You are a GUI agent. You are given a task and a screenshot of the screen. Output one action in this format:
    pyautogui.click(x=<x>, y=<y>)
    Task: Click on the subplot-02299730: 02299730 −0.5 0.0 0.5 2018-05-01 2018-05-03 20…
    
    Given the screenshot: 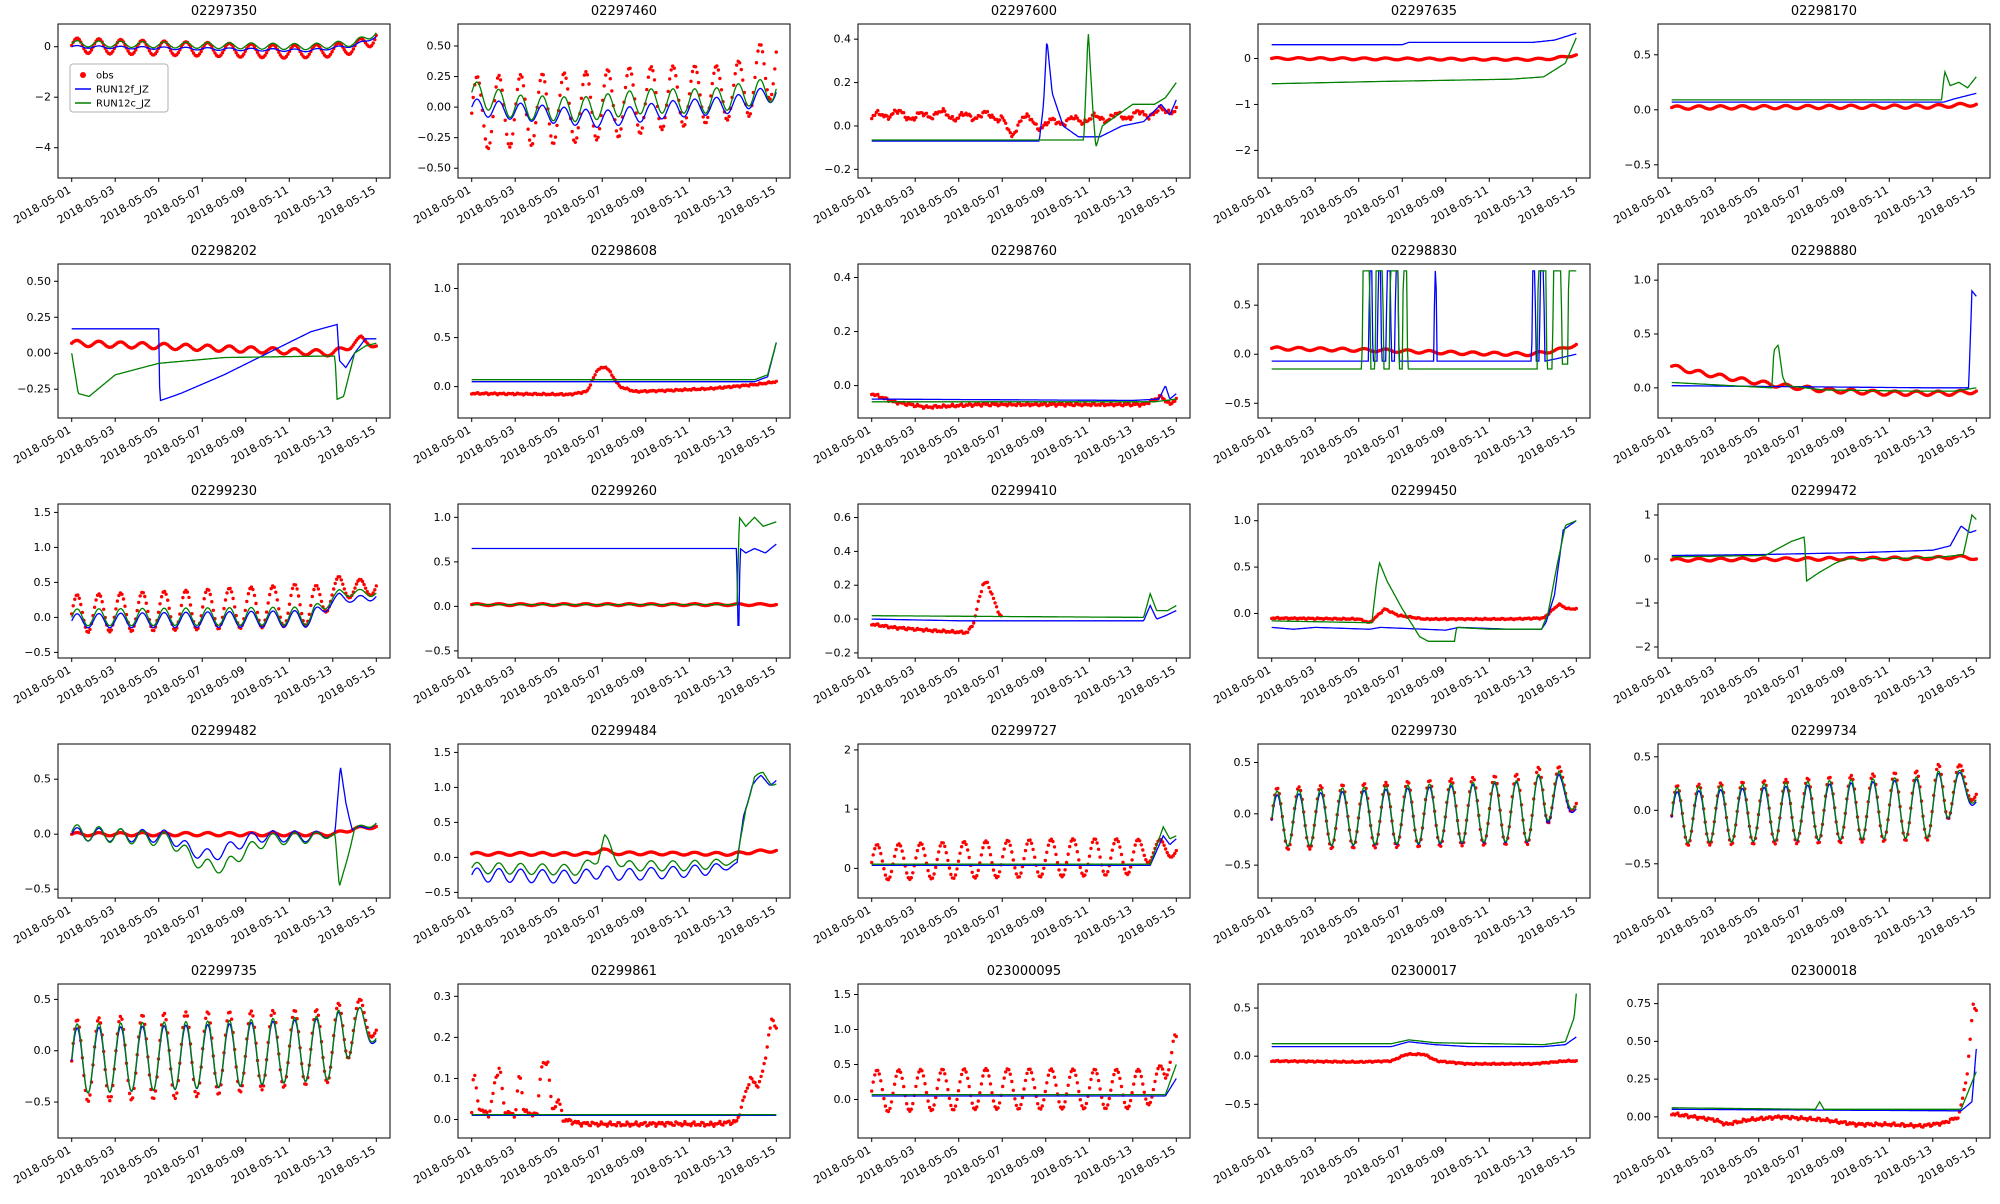 What is the action you would take?
    pyautogui.click(x=1400, y=840)
    